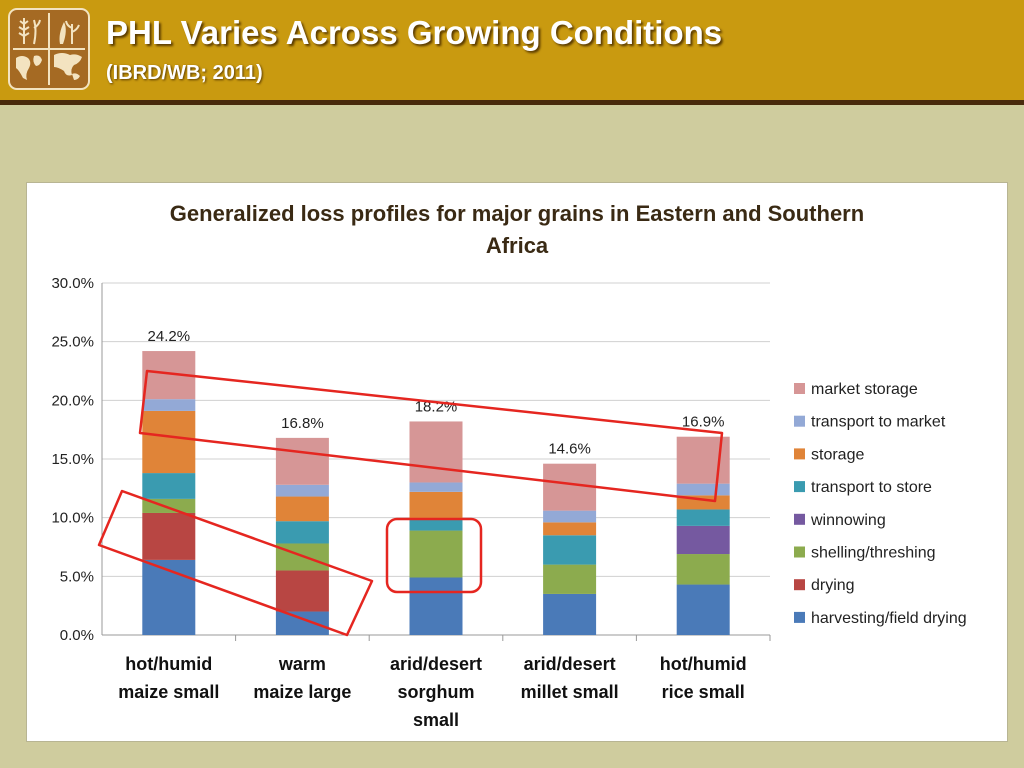 This screenshot has width=1024, height=768. Describe the element at coordinates (871, 487) in the screenshot. I see `legend-label: transport to store` at that location.